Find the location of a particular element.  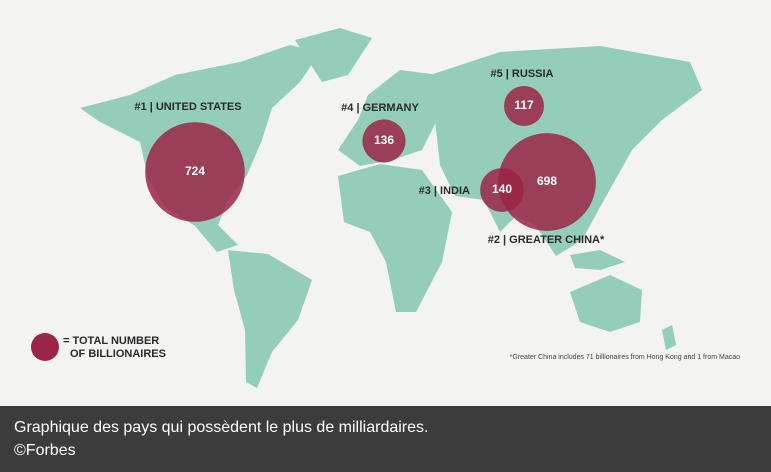

new-zealand is located at coordinates (669, 337).